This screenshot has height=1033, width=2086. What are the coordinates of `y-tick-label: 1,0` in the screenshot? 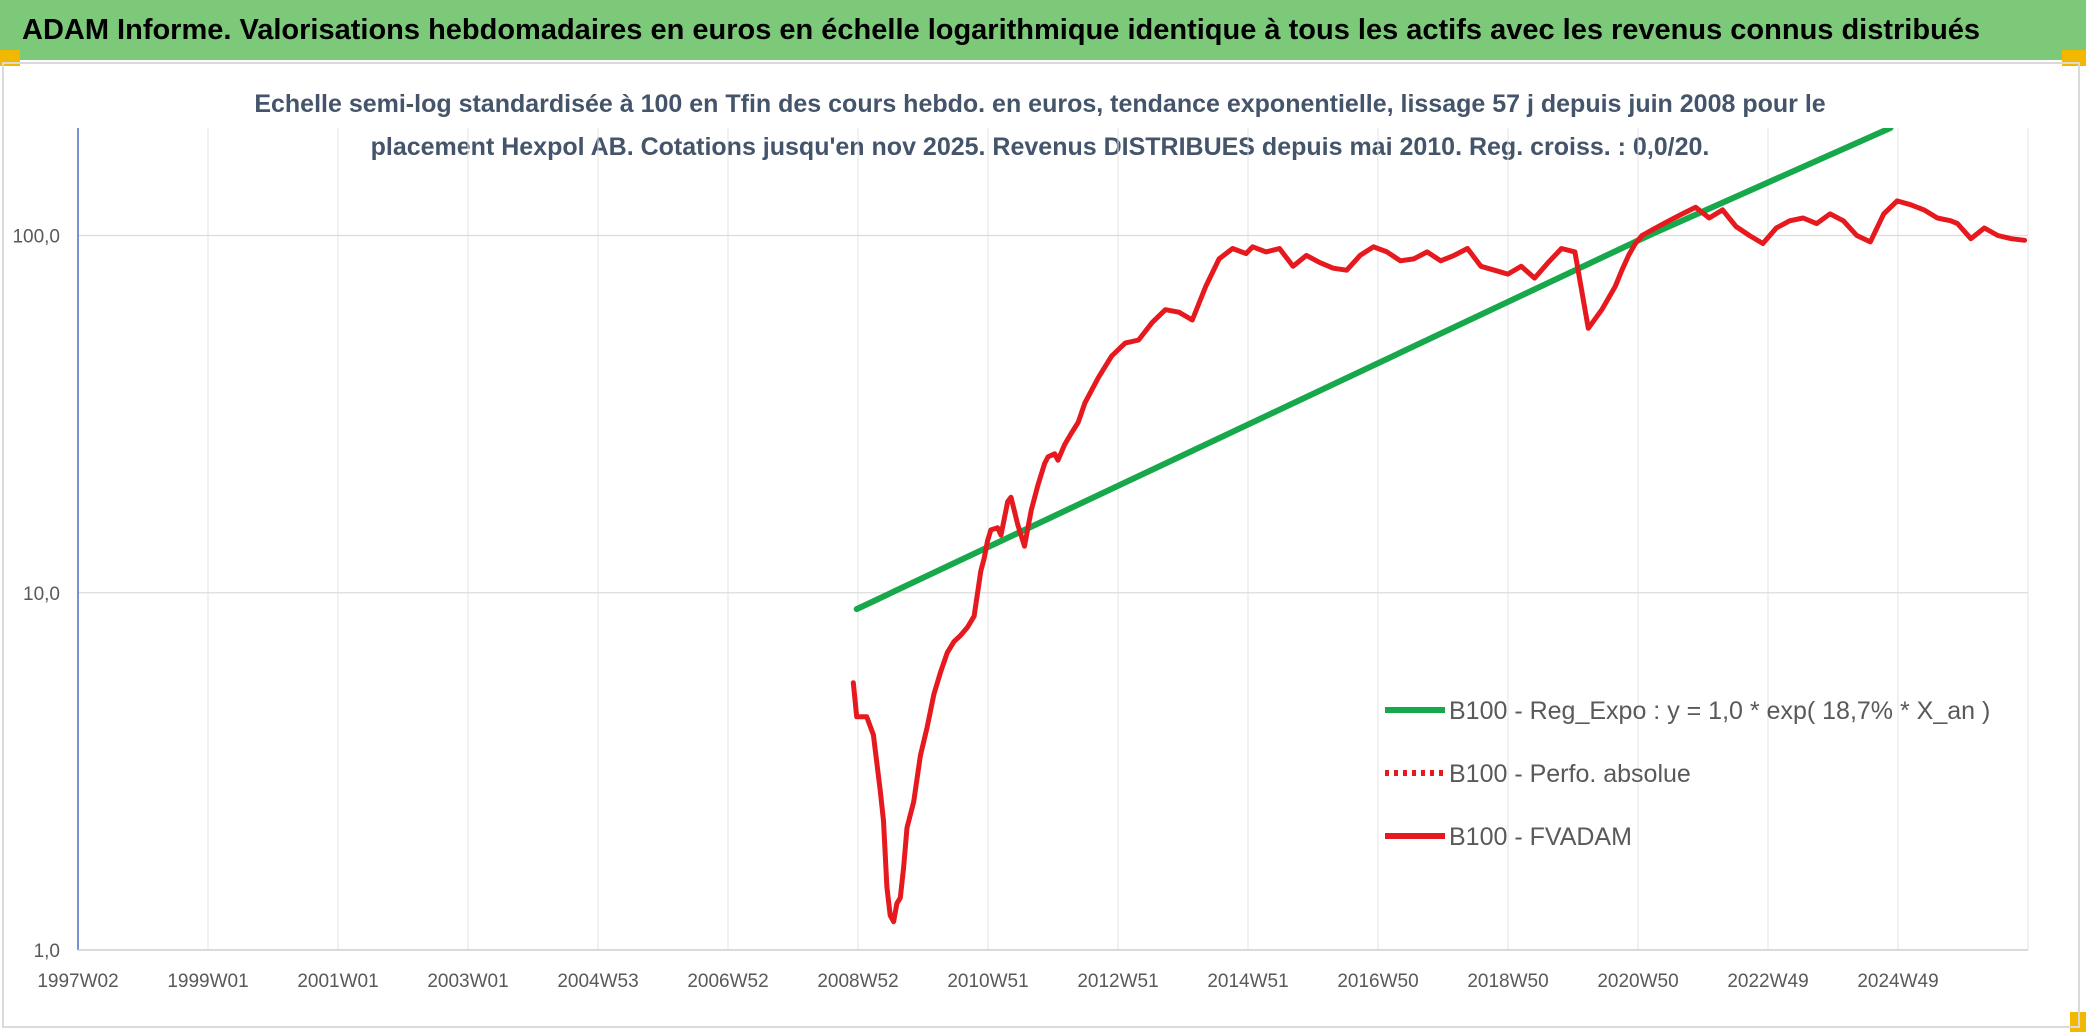 It's located at (47, 951).